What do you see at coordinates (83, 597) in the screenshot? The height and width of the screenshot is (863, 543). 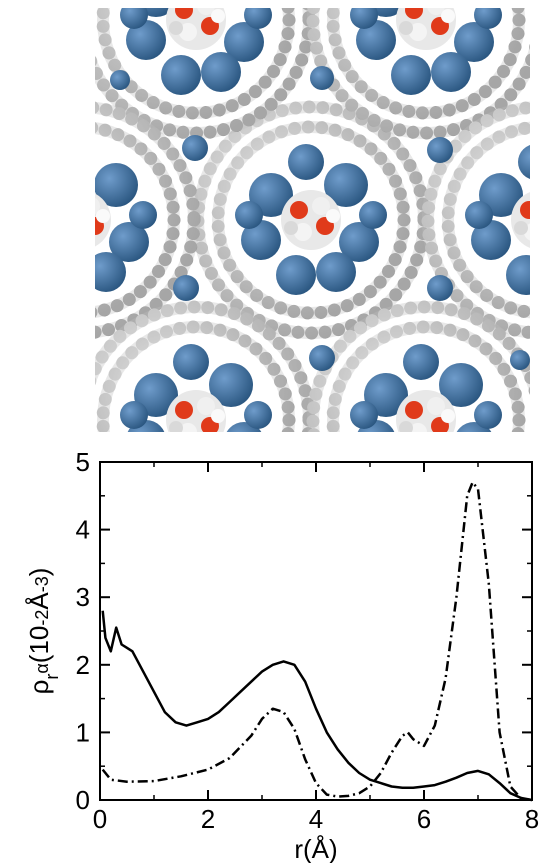 I see `y-tick-label: 3` at bounding box center [83, 597].